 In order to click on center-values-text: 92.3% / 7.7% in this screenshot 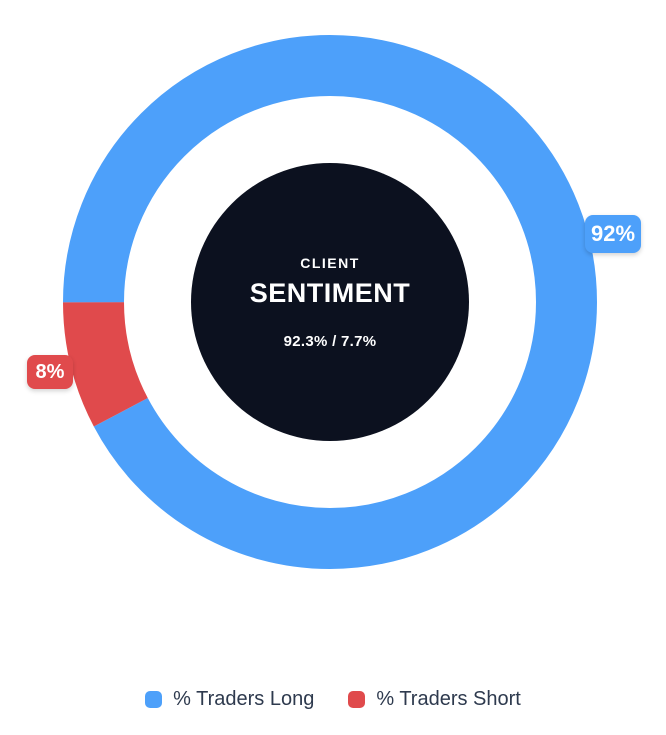, I will do `click(330, 341)`.